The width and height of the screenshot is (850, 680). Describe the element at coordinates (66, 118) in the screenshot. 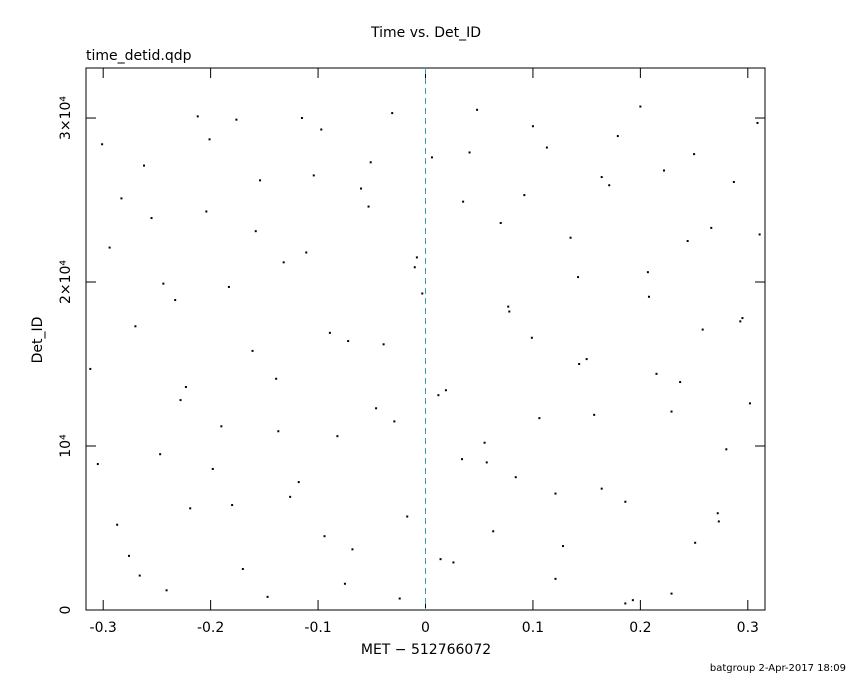

I see `y-tick-label: 3×10⁴` at that location.